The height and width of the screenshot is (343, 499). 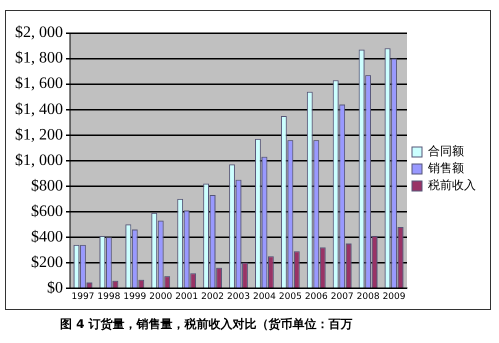 What do you see at coordinates (39, 135) in the screenshot?
I see `y-tick-label: $1, 200` at bounding box center [39, 135].